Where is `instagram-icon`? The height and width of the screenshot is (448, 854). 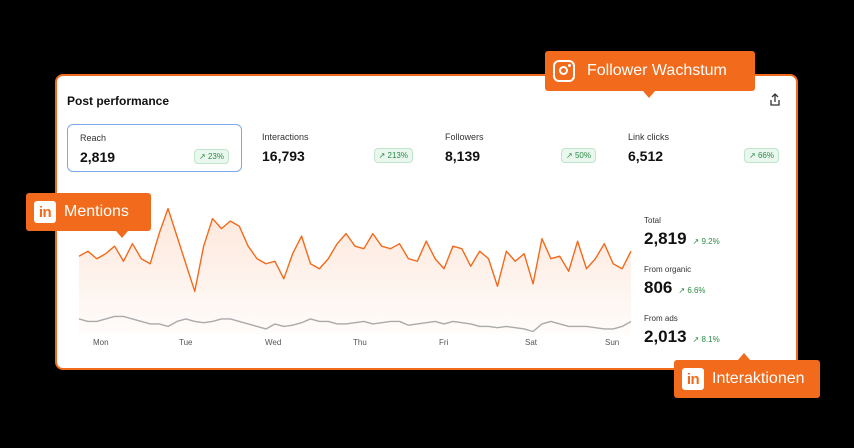 instagram-icon is located at coordinates (564, 71).